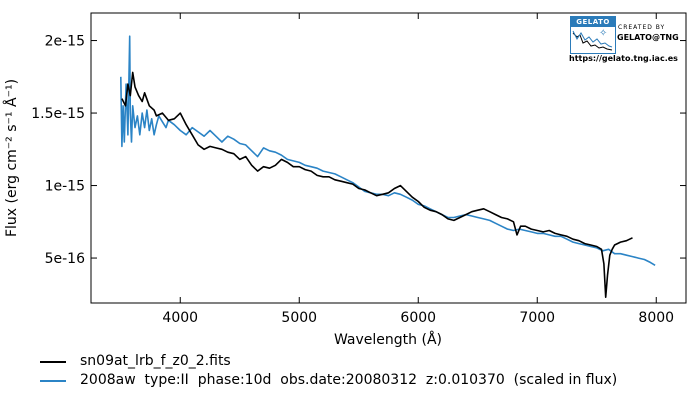 This screenshot has width=700, height=400. Describe the element at coordinates (328, 361) in the screenshot. I see `legend-entry-observed: sn09at_lrb_f_z0_2.fits` at that location.